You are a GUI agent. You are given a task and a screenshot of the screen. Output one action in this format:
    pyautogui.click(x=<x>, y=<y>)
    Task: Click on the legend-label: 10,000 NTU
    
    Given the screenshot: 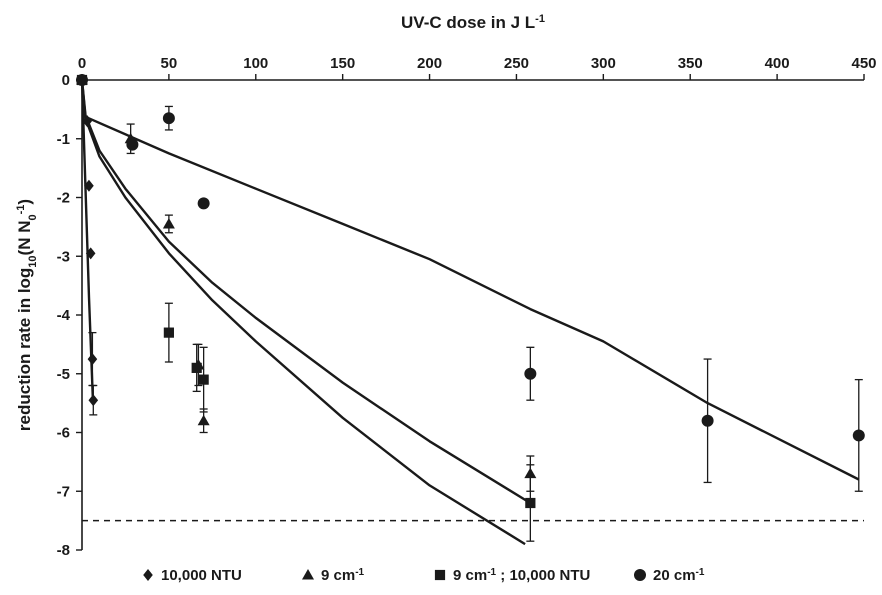 What is the action you would take?
    pyautogui.click(x=201, y=575)
    